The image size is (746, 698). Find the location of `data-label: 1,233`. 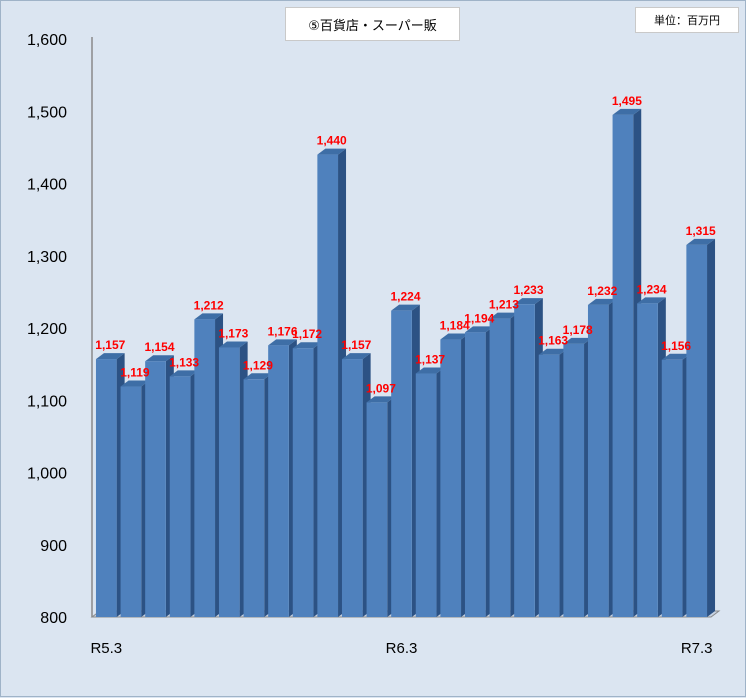

data-label: 1,233 is located at coordinates (528, 290).